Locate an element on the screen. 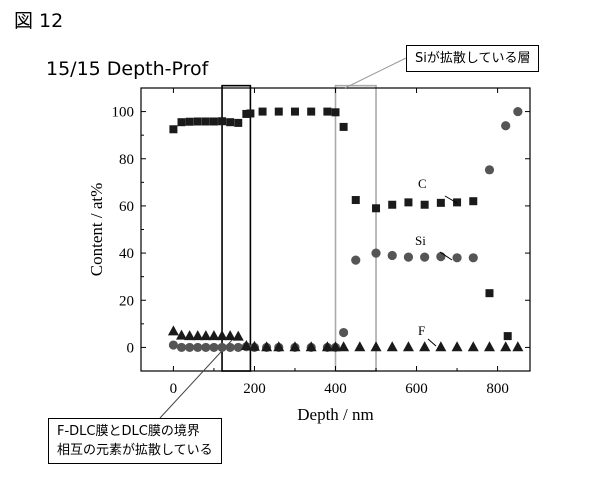 This screenshot has height=488, width=591. x-tick-label: 200 is located at coordinates (254, 389).